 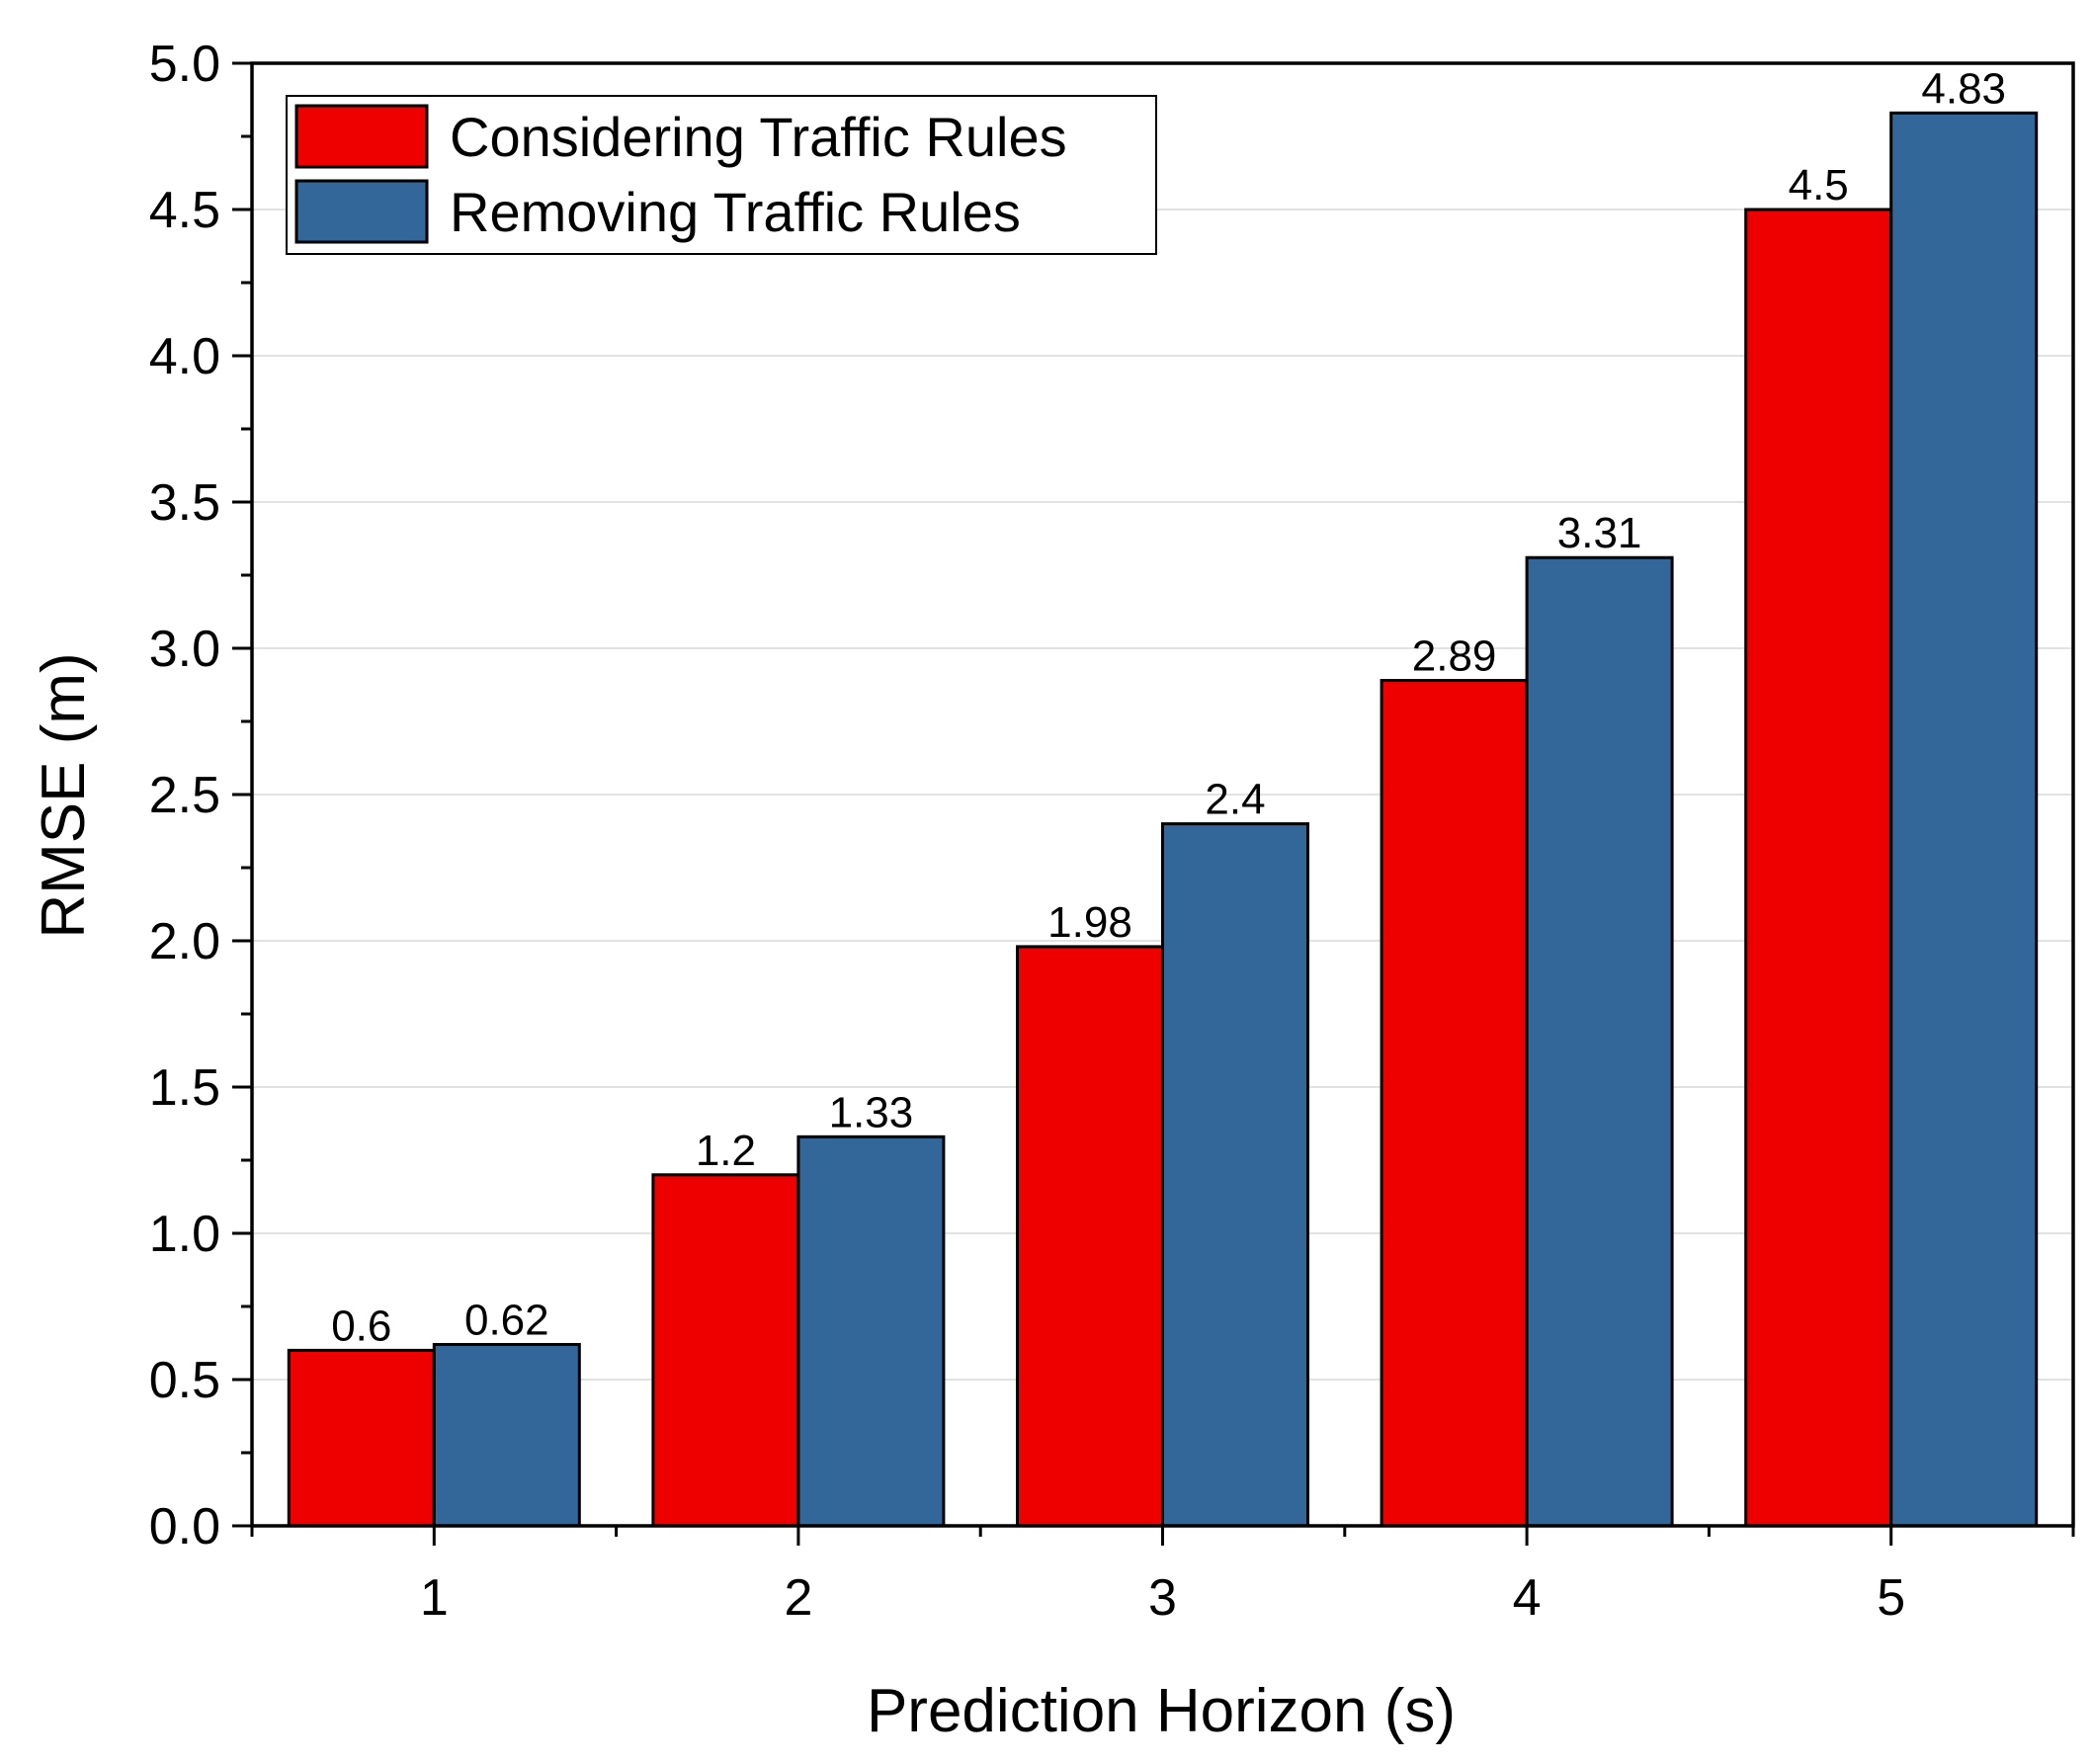 What do you see at coordinates (184, 1526) in the screenshot?
I see `y-tick-label: 0.0` at bounding box center [184, 1526].